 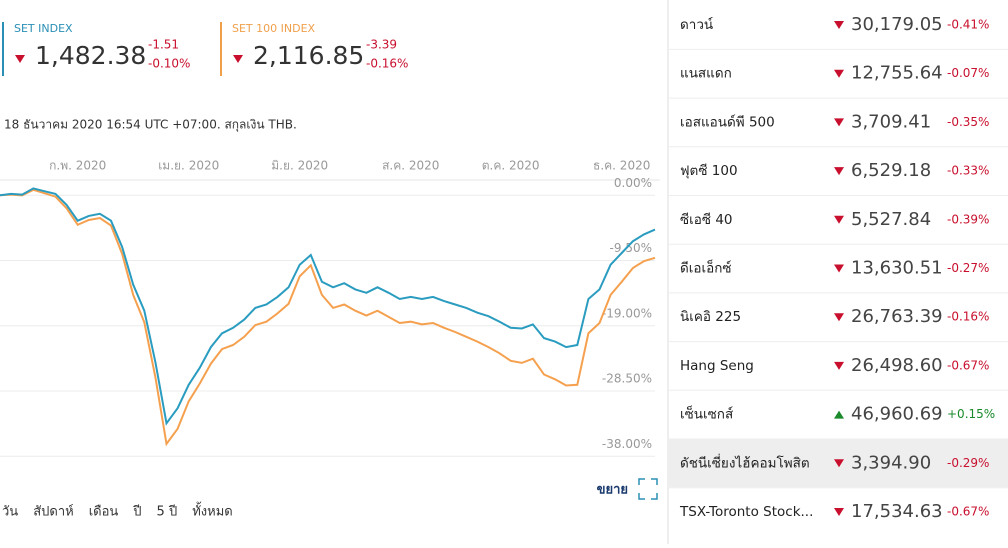 What do you see at coordinates (717, 366) in the screenshot?
I see `market-name: Hang Seng` at bounding box center [717, 366].